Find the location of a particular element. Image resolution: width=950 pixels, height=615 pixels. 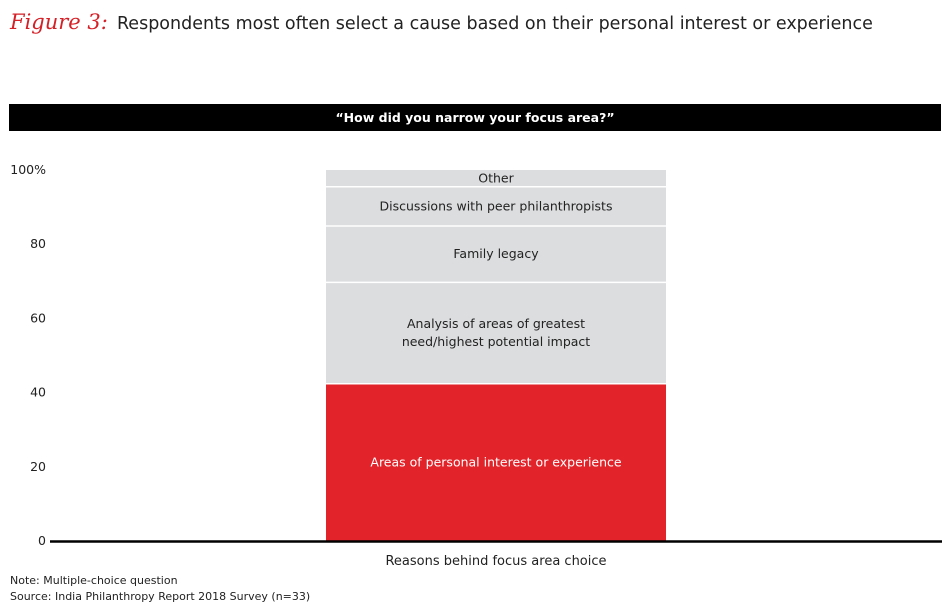

figure-label: Figure 3: is located at coordinates (59, 22).